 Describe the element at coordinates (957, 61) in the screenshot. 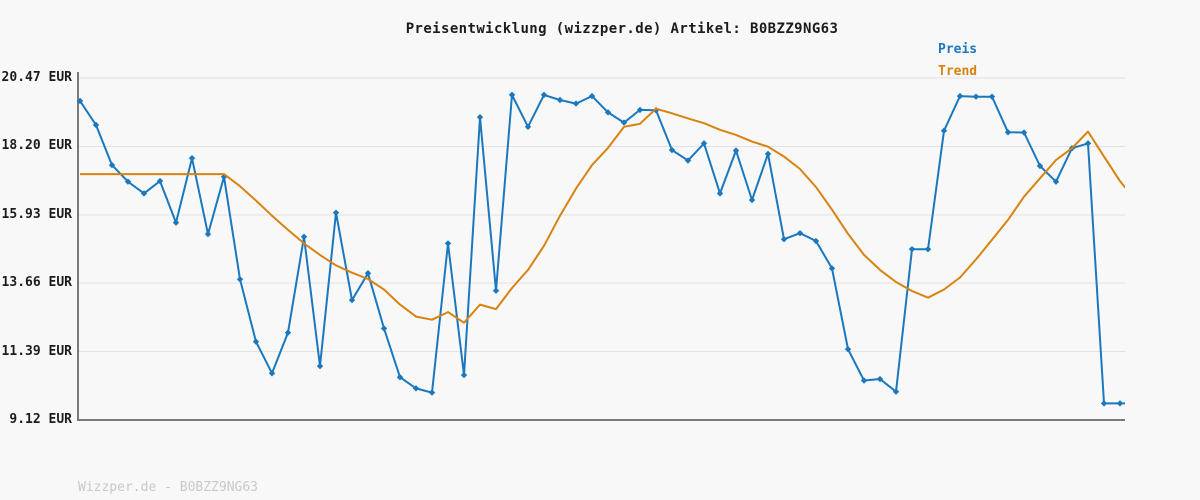

I see `chart-legend: Preis Trend` at that location.